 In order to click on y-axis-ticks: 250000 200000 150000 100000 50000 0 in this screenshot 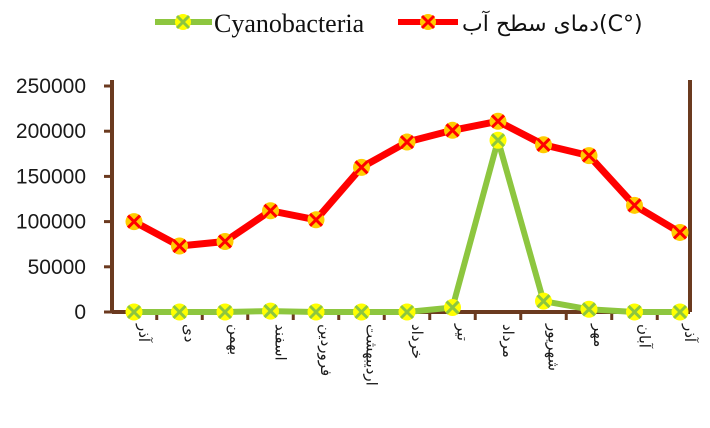, I will do `click(51, 199)`.